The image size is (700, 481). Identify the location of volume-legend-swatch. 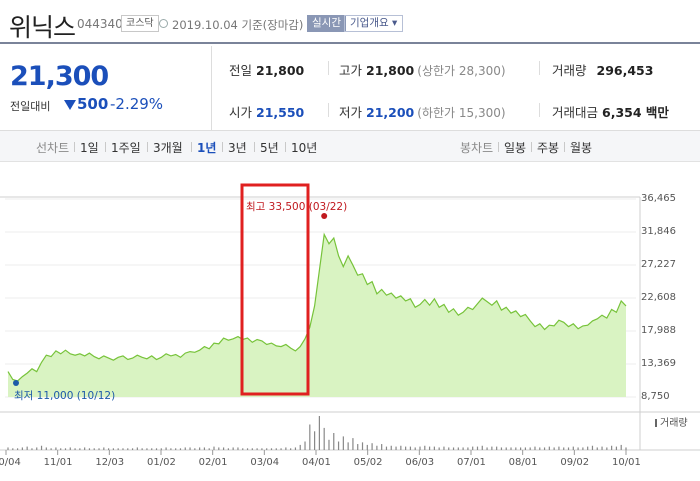
(656, 423).